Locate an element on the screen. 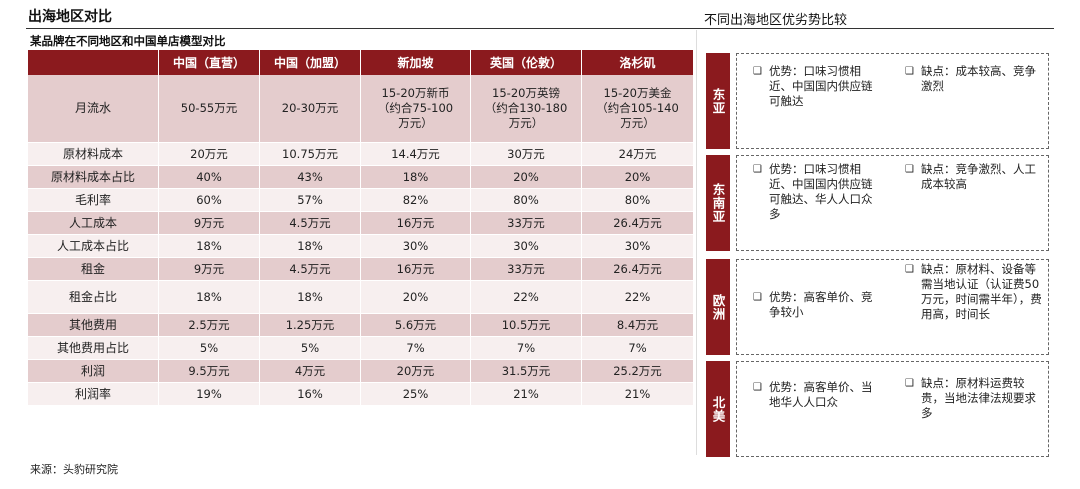 This screenshot has width=1080, height=489. header-rule is located at coordinates (540, 28).